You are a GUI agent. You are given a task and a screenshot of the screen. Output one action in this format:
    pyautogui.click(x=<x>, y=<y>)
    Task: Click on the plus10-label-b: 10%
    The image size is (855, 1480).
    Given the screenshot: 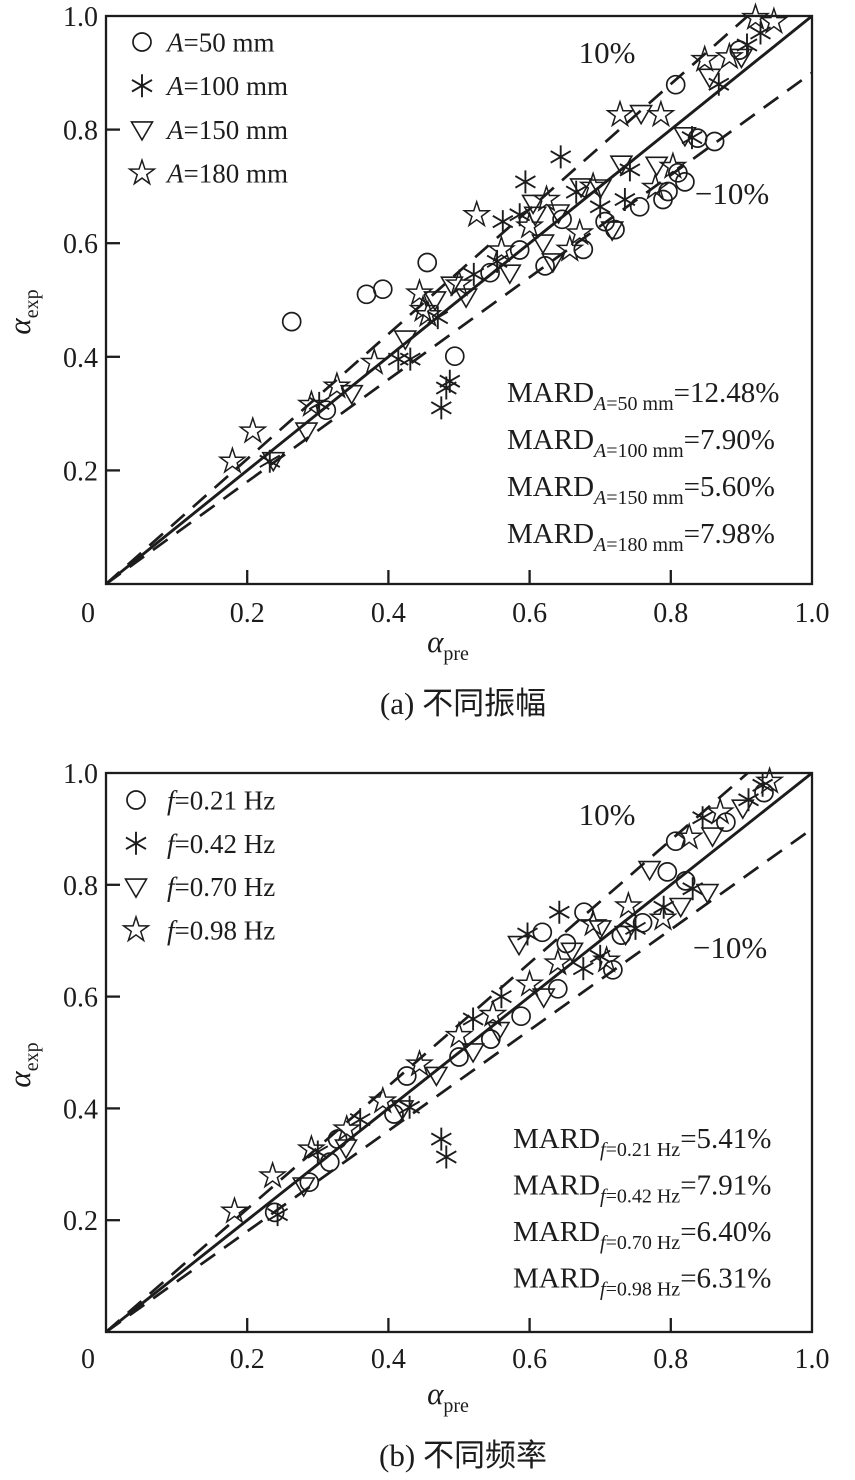 What is the action you would take?
    pyautogui.click(x=607, y=814)
    